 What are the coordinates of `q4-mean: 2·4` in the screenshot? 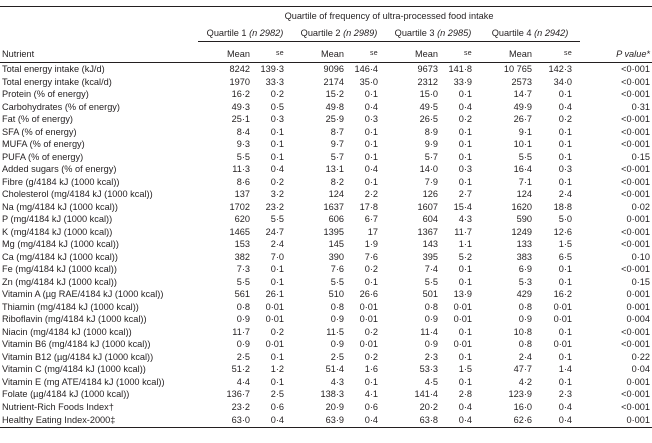 It's located at (525, 356).